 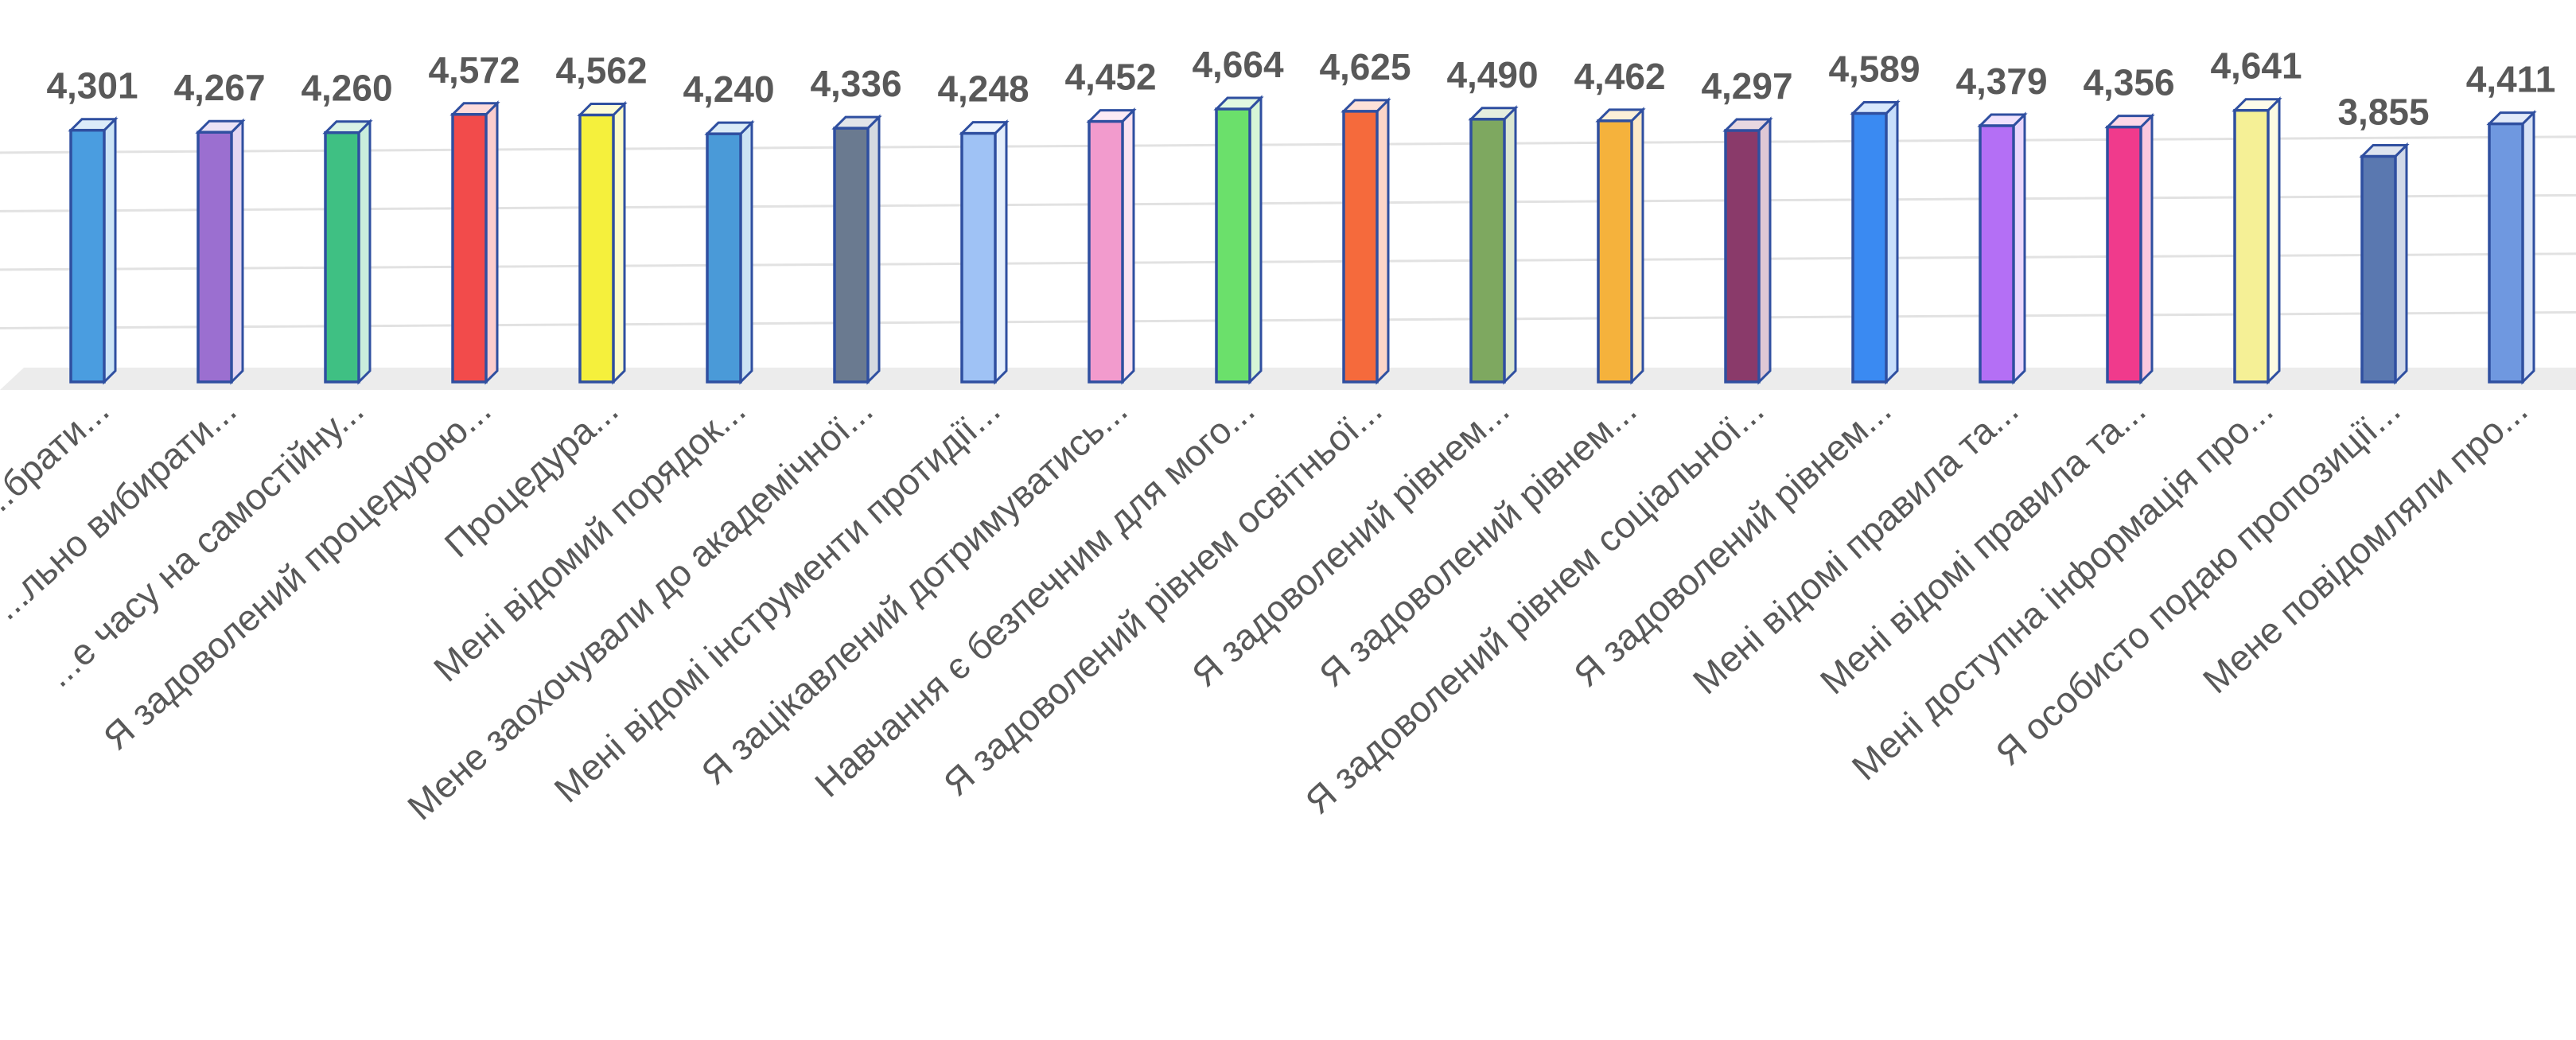 I want to click on data-label: 4,356, so click(x=2129, y=82).